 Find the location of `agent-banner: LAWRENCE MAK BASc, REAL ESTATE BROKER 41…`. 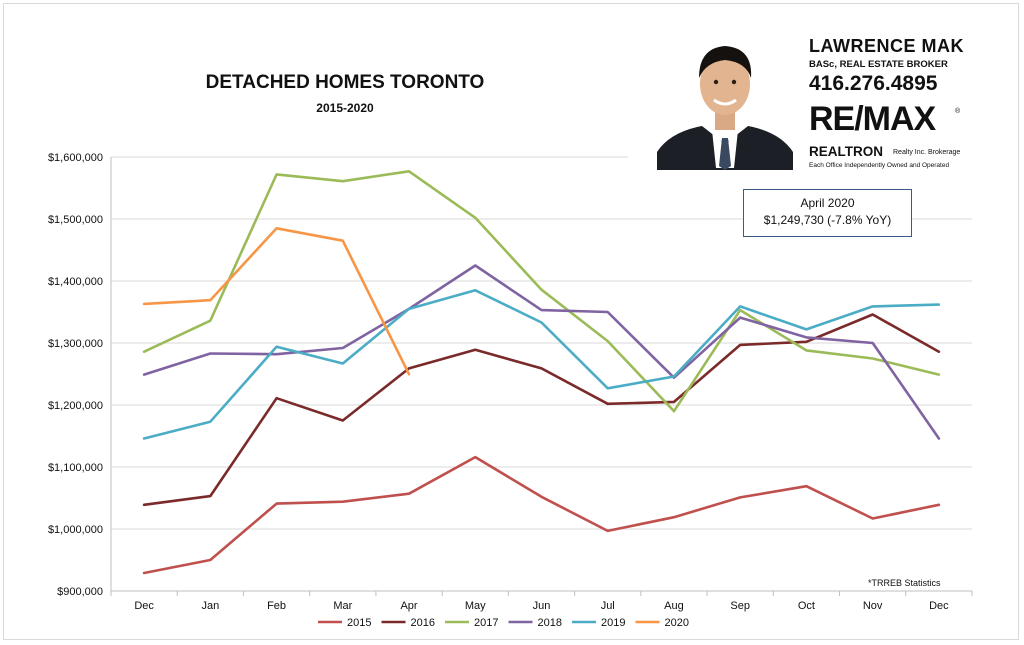

agent-banner: LAWRENCE MAK BASc, REAL ESTATE BROKER 41… is located at coordinates (819, 94).